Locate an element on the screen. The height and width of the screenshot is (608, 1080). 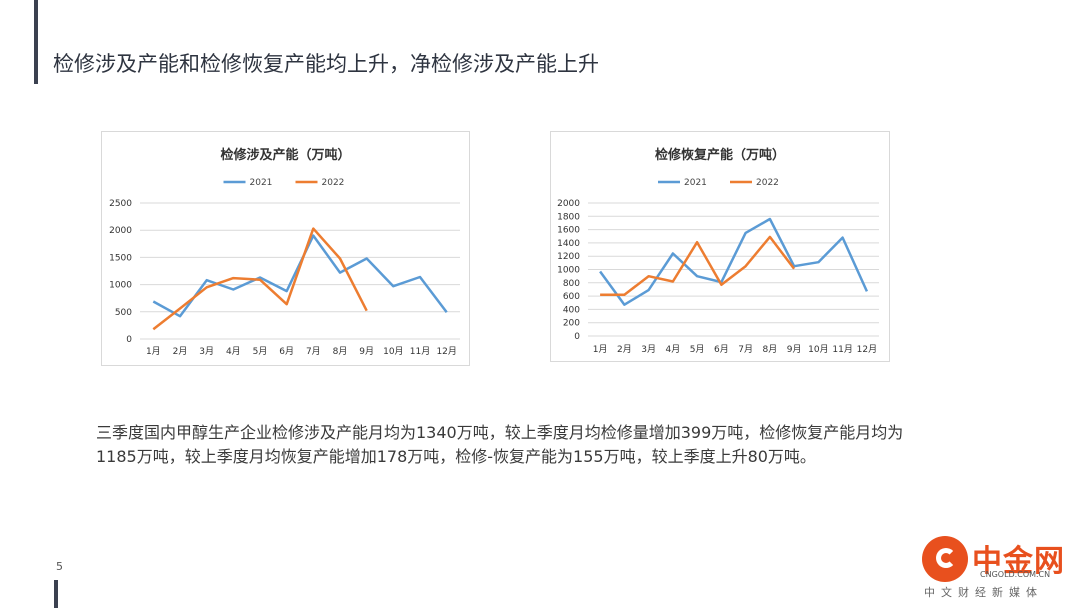
y-tick-label: 600 is located at coordinates (571, 297).